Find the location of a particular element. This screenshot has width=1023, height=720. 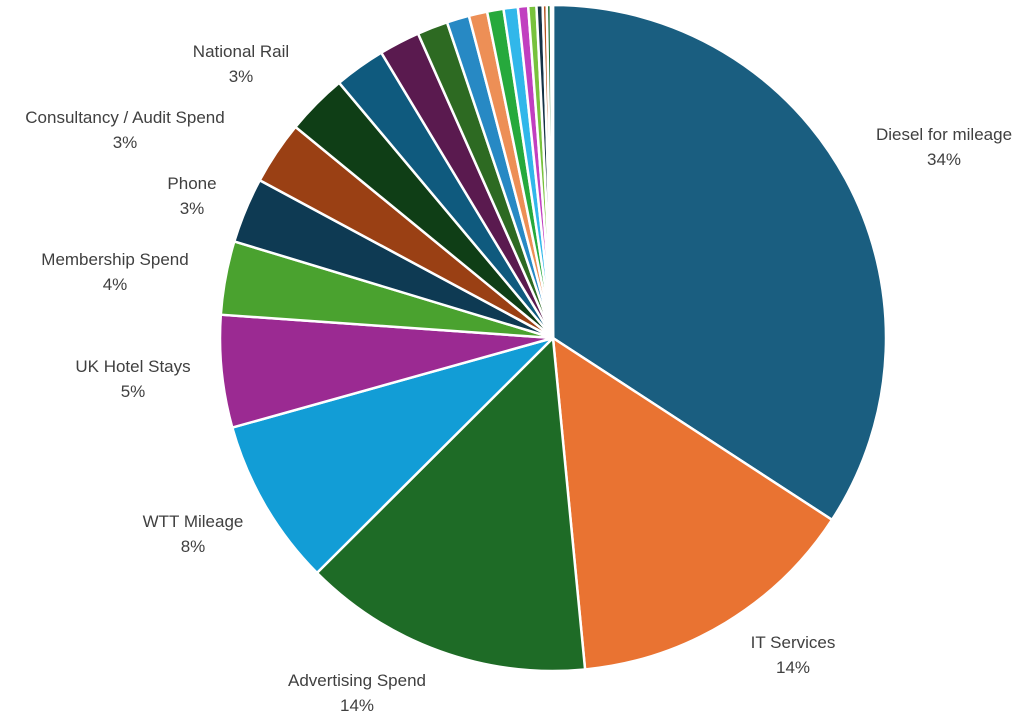

slice-label-name: Membership Spend is located at coordinates (114, 259).